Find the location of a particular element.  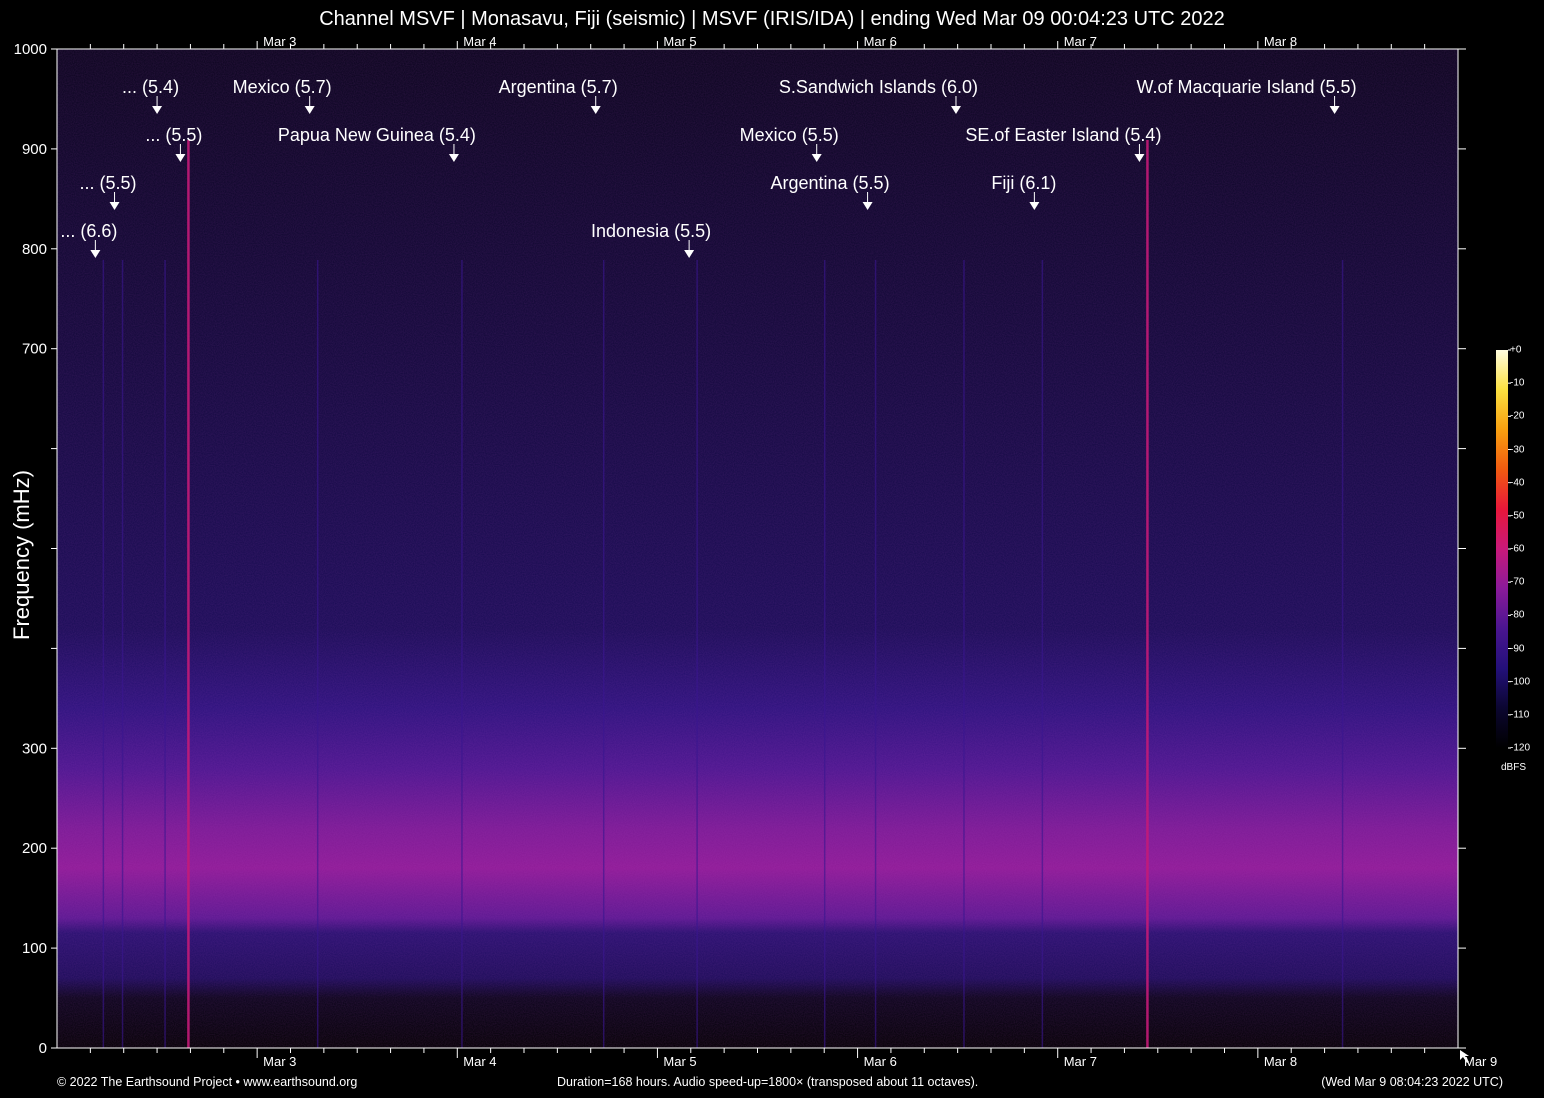

y-tick-label: 200 is located at coordinates (34, 848).